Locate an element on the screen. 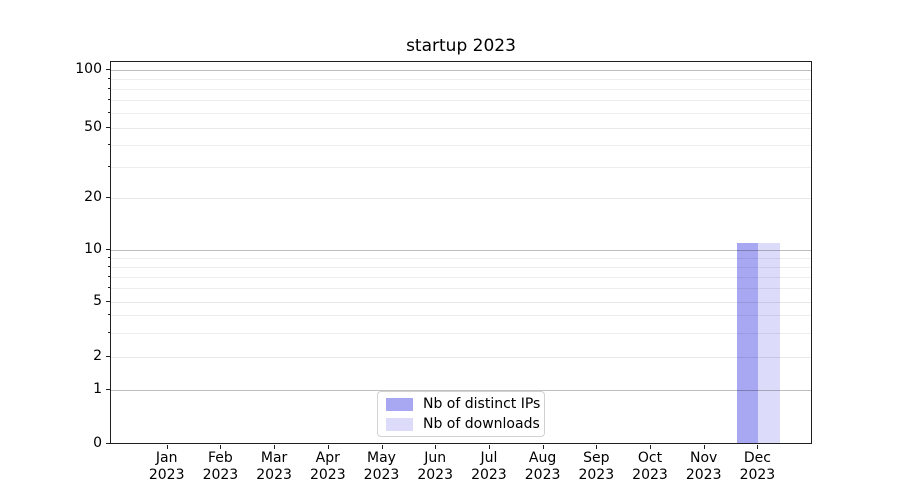  y-tick-label: 5 is located at coordinates (97, 301).